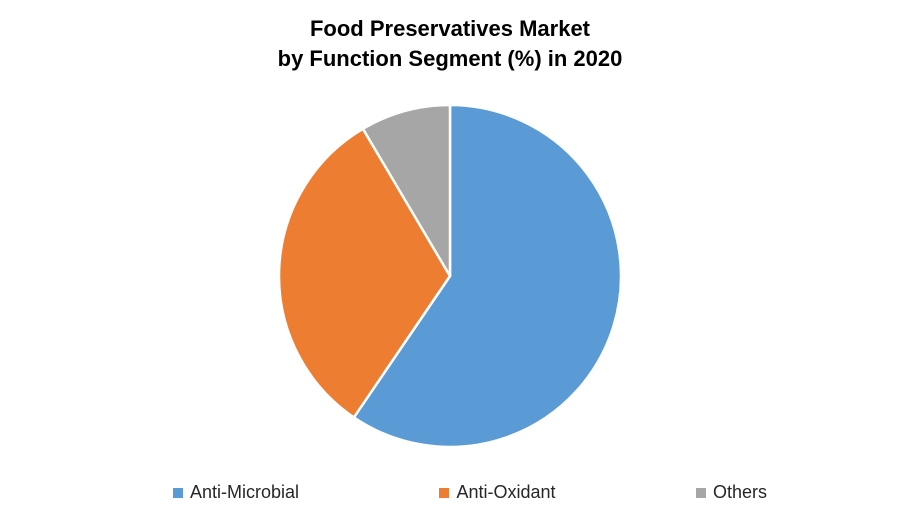 This screenshot has height=525, width=900. I want to click on pie-slice-anti-oxidant, so click(364, 273).